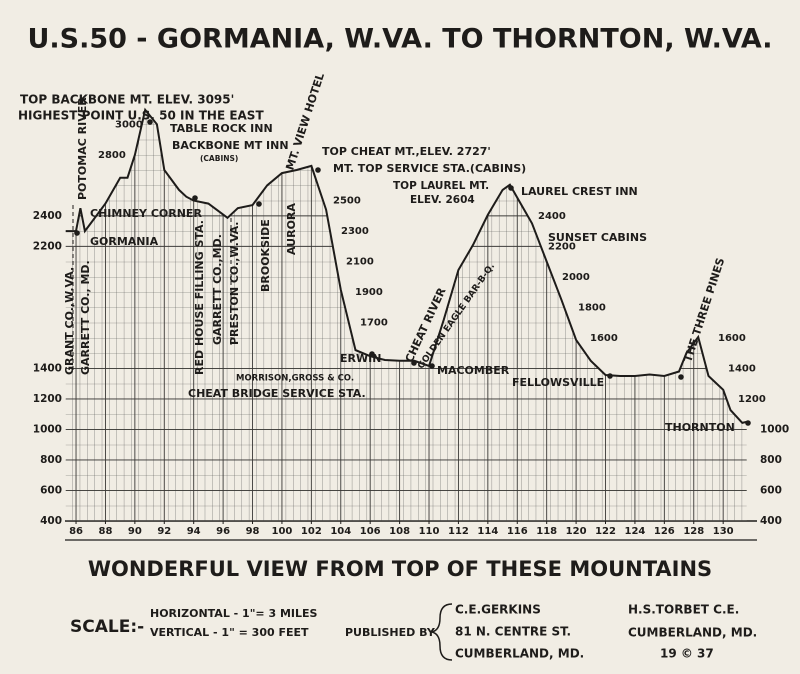 Image resolution: width=800 pixels, height=674 pixels. I want to click on x-tick-label: 86, so click(76, 531).